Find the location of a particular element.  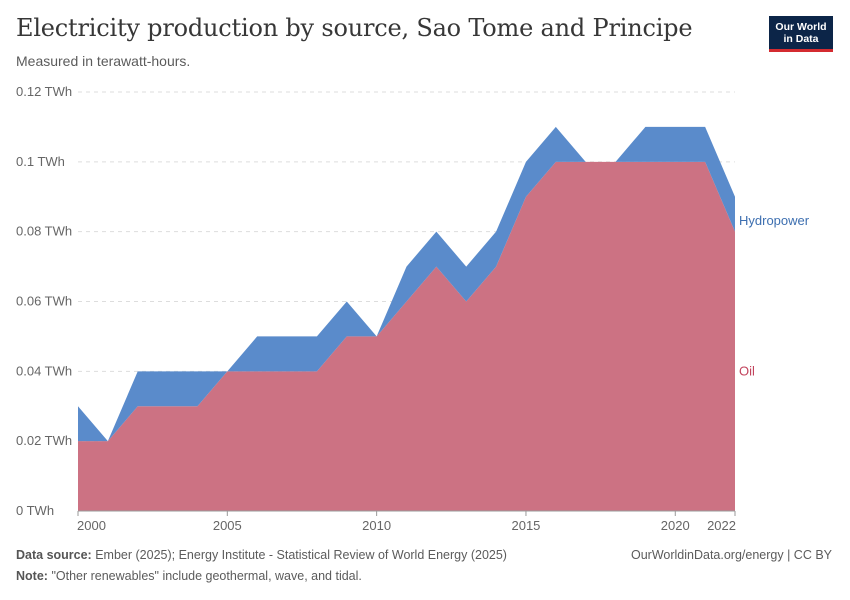

legend-layer: Oil Hydropower is located at coordinates (774, 296).